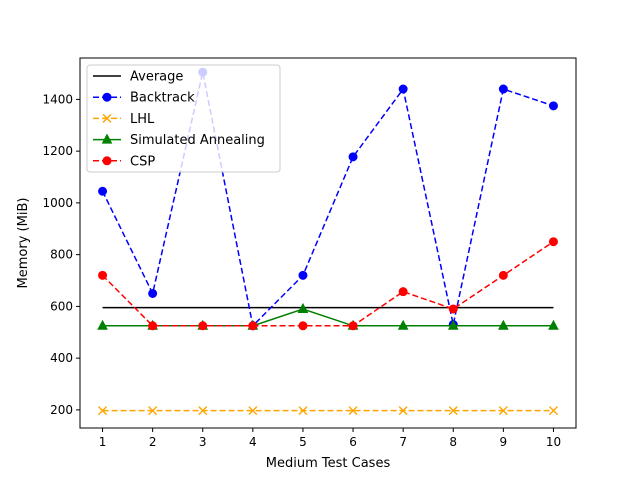 This screenshot has width=640, height=480. What do you see at coordinates (107, 138) in the screenshot?
I see `legend-marker-simulated-annealing` at bounding box center [107, 138].